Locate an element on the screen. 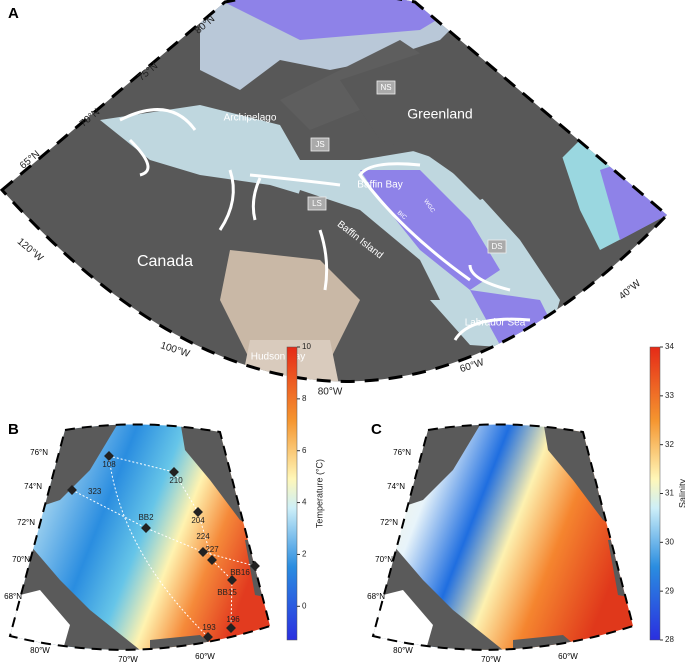 This screenshot has height=670, width=685. strait-label: DS is located at coordinates (496, 246).